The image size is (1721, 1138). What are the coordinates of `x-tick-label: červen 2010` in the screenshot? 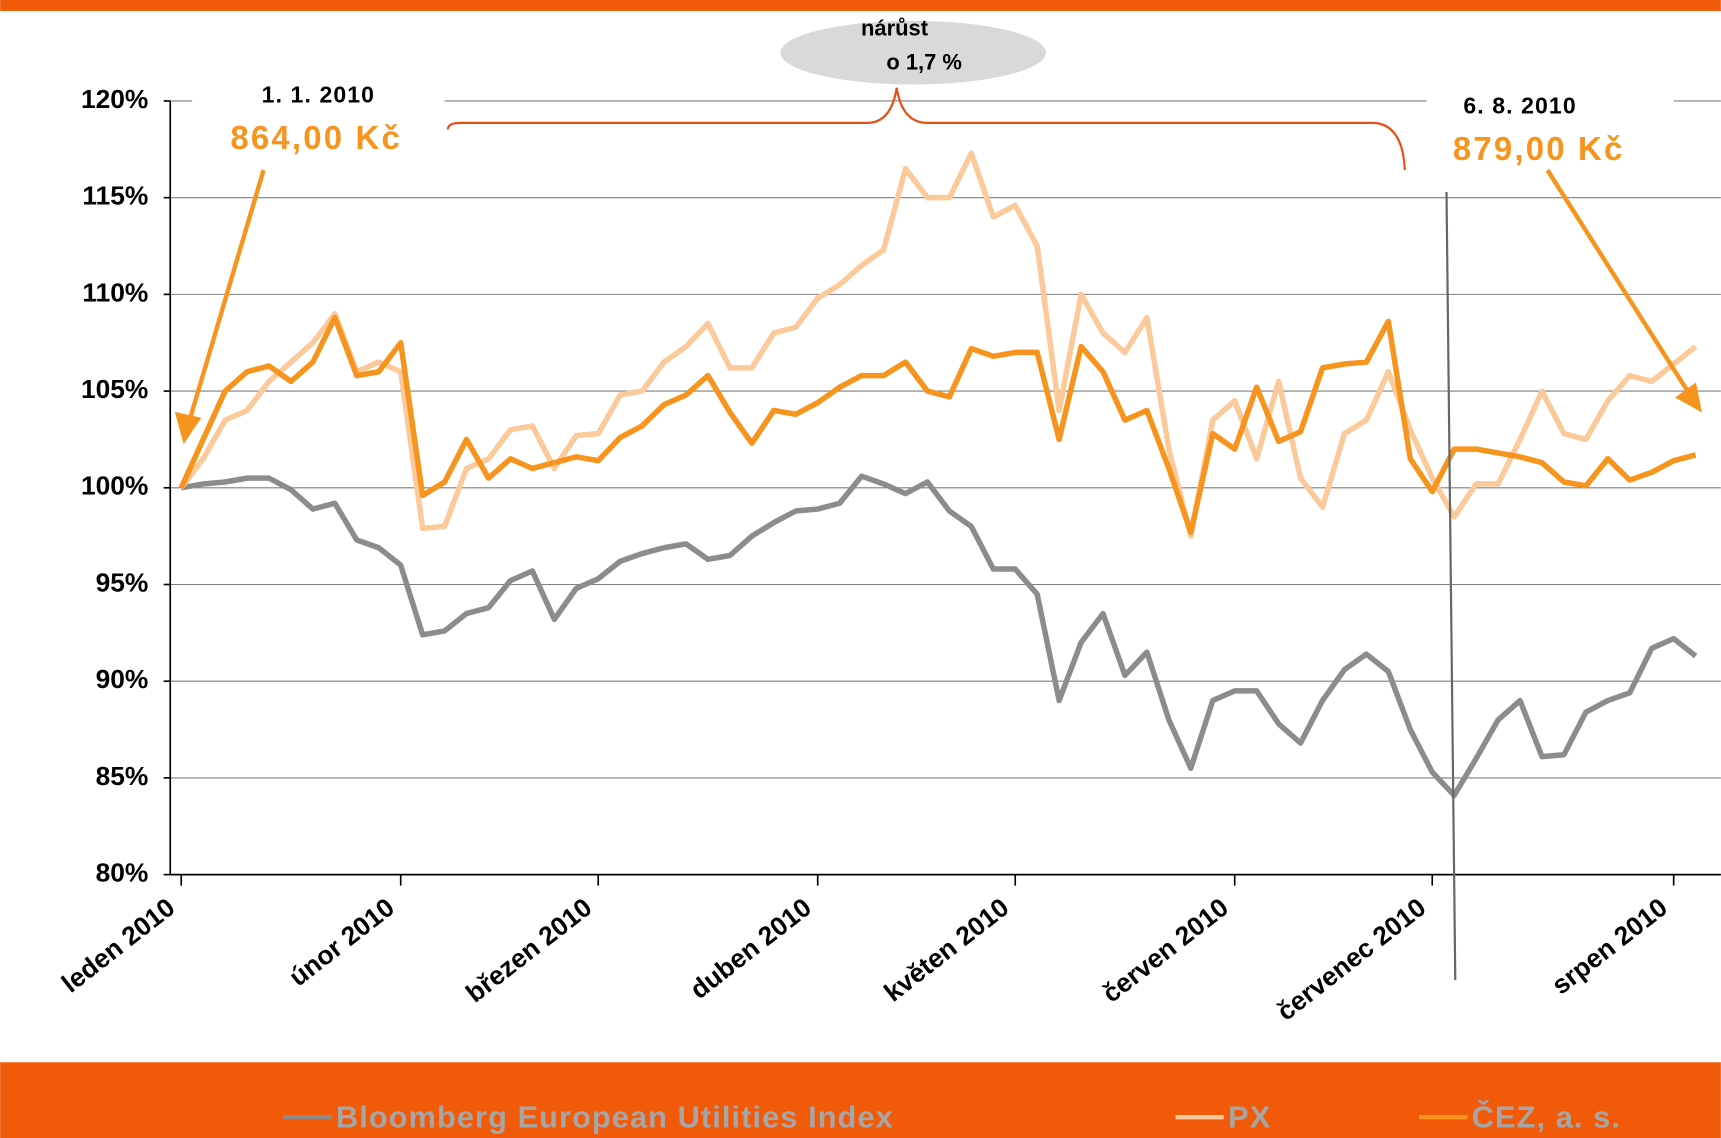 It's located at (1165, 950).